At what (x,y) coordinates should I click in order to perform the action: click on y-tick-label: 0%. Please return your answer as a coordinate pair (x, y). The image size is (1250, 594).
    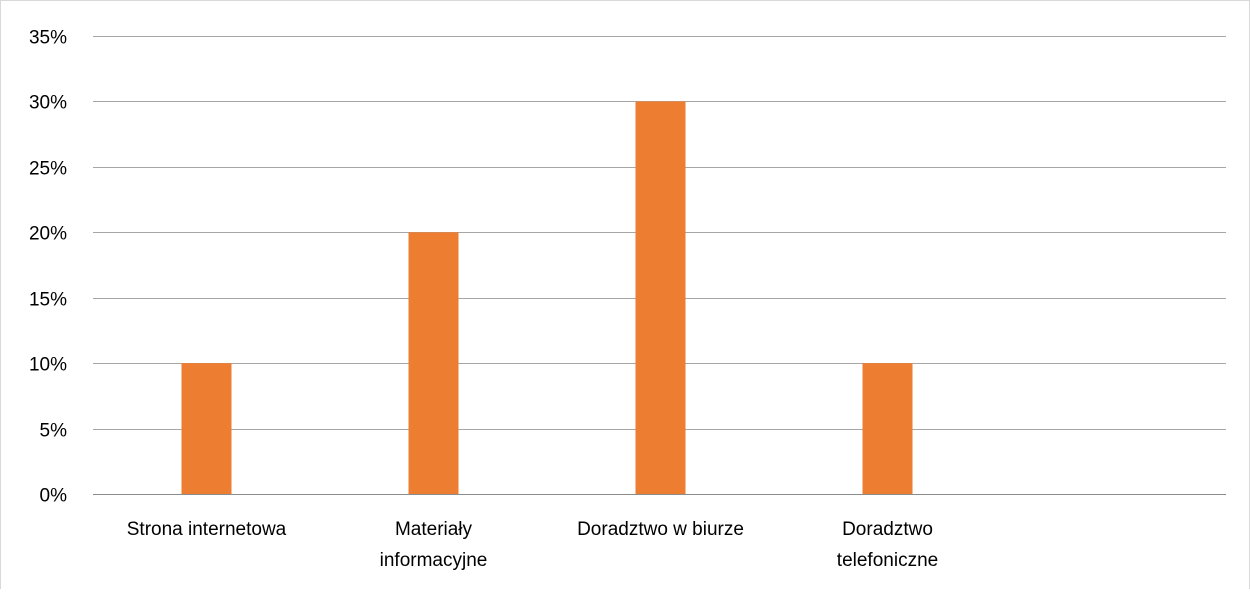
    Looking at the image, I should click on (54, 496).